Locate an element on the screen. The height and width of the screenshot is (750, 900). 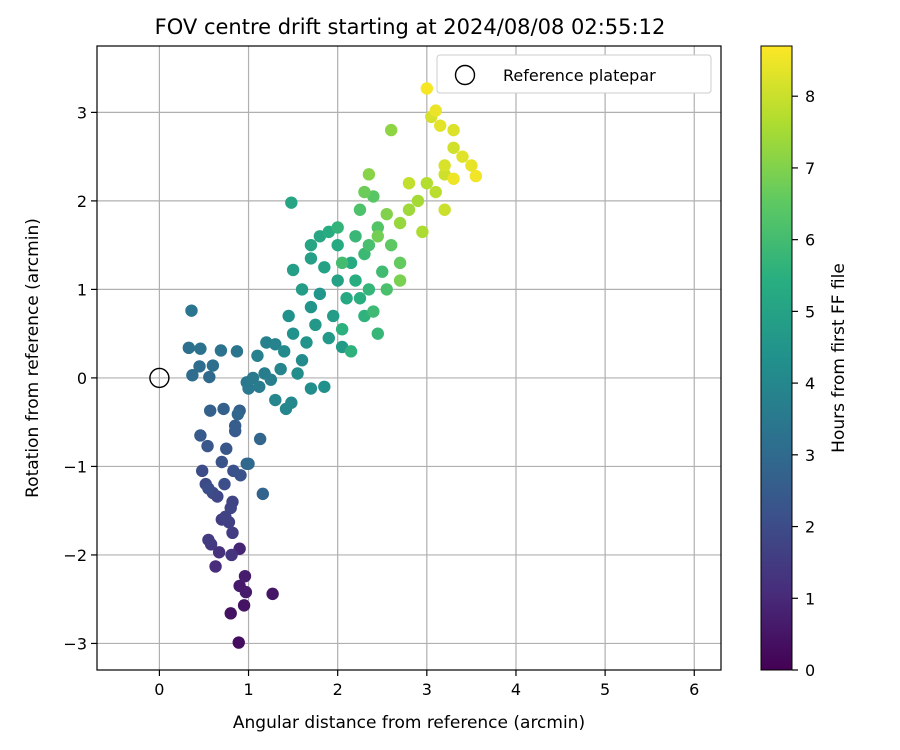
colorbar-tick-label: 5 is located at coordinates (810, 311).